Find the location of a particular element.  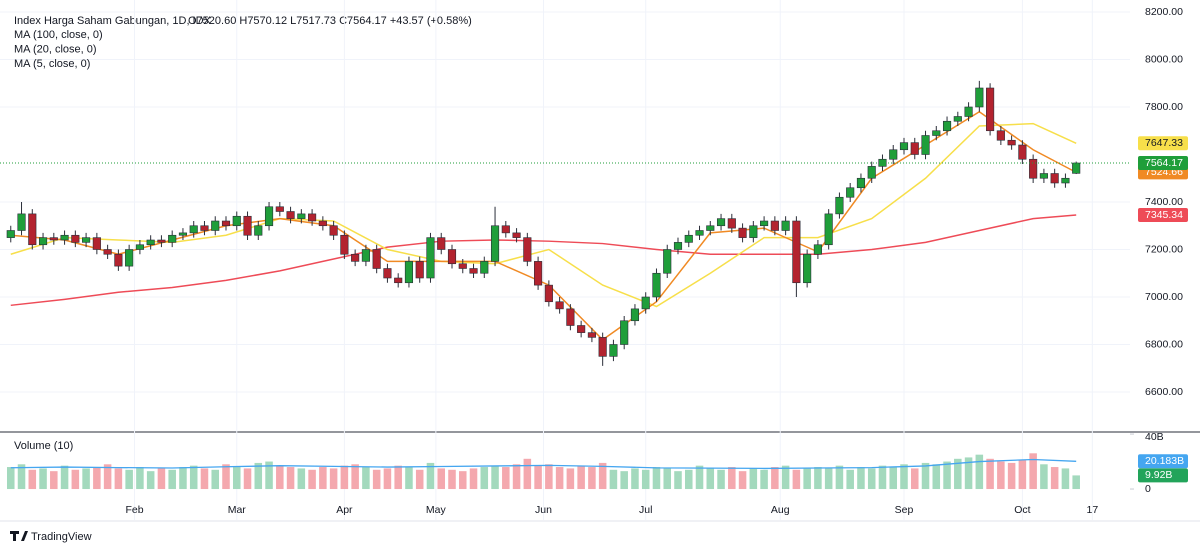

chart-title: Index Harga Saham Gabungan, 1D, IDX is located at coordinates (113, 21).